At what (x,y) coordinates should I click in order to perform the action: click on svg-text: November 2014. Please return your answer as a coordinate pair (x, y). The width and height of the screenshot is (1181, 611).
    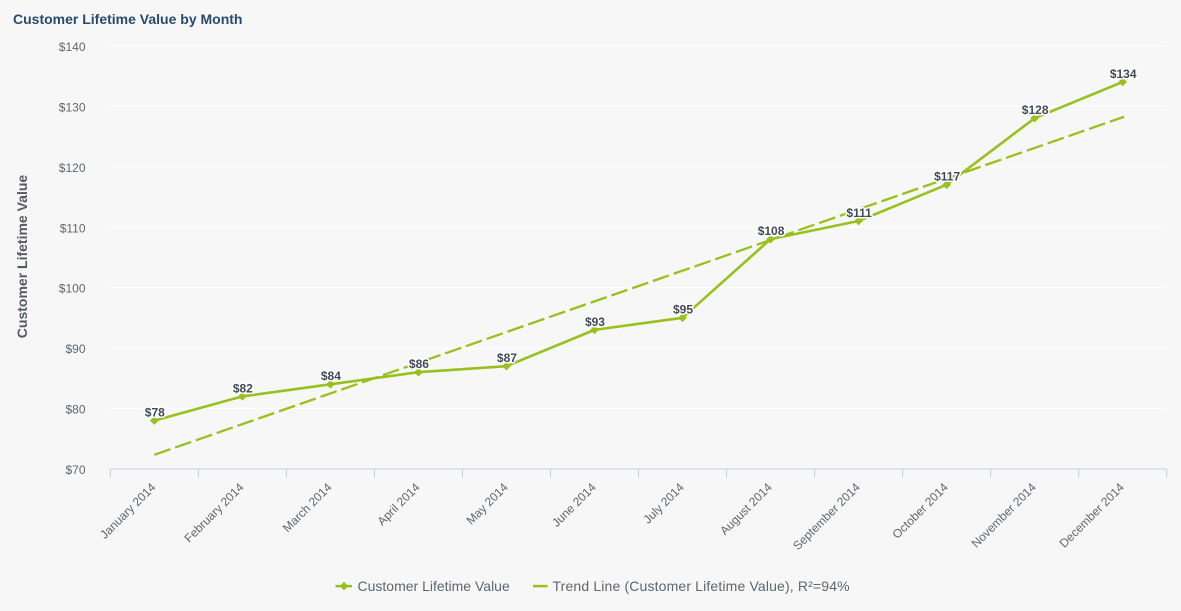
    Looking at the image, I should click on (1004, 515).